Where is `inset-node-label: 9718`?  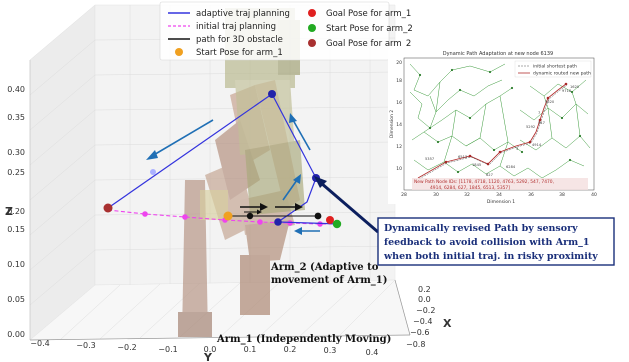
inset-node-label: 9718 is located at coordinates (567, 91).